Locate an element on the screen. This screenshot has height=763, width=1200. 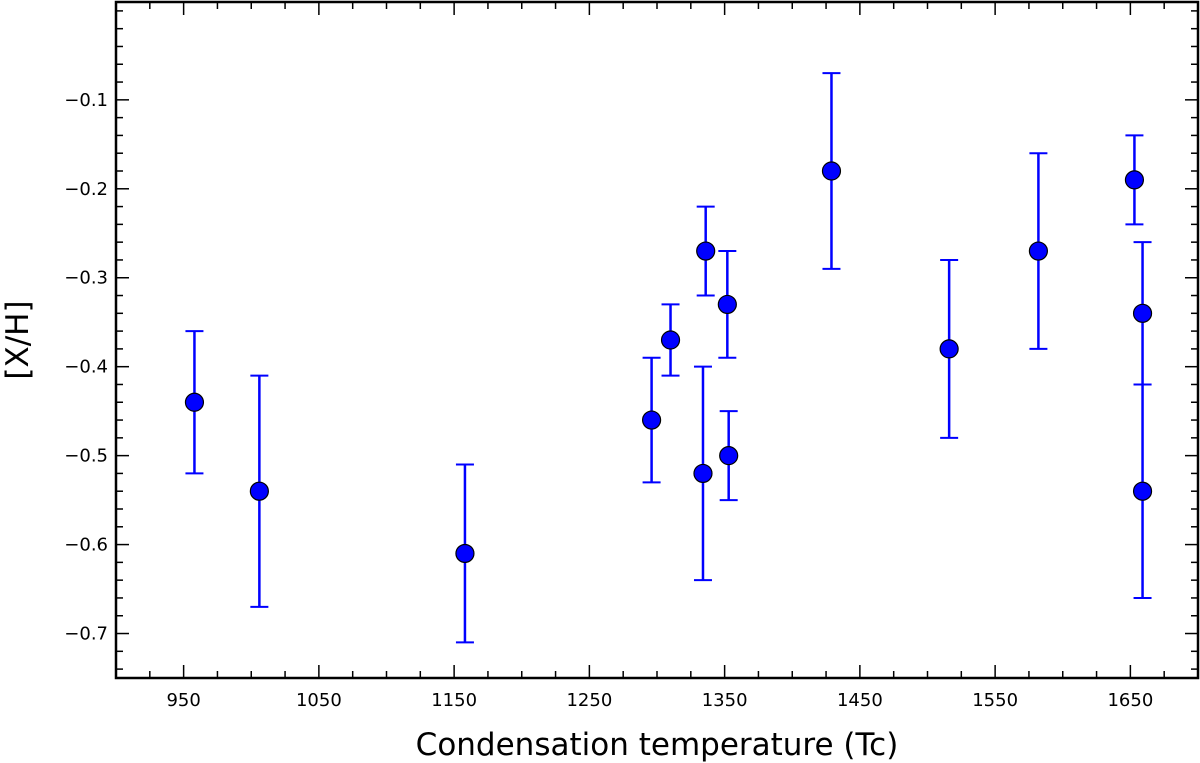
y-tick-label: −0.6 is located at coordinates (86, 545).